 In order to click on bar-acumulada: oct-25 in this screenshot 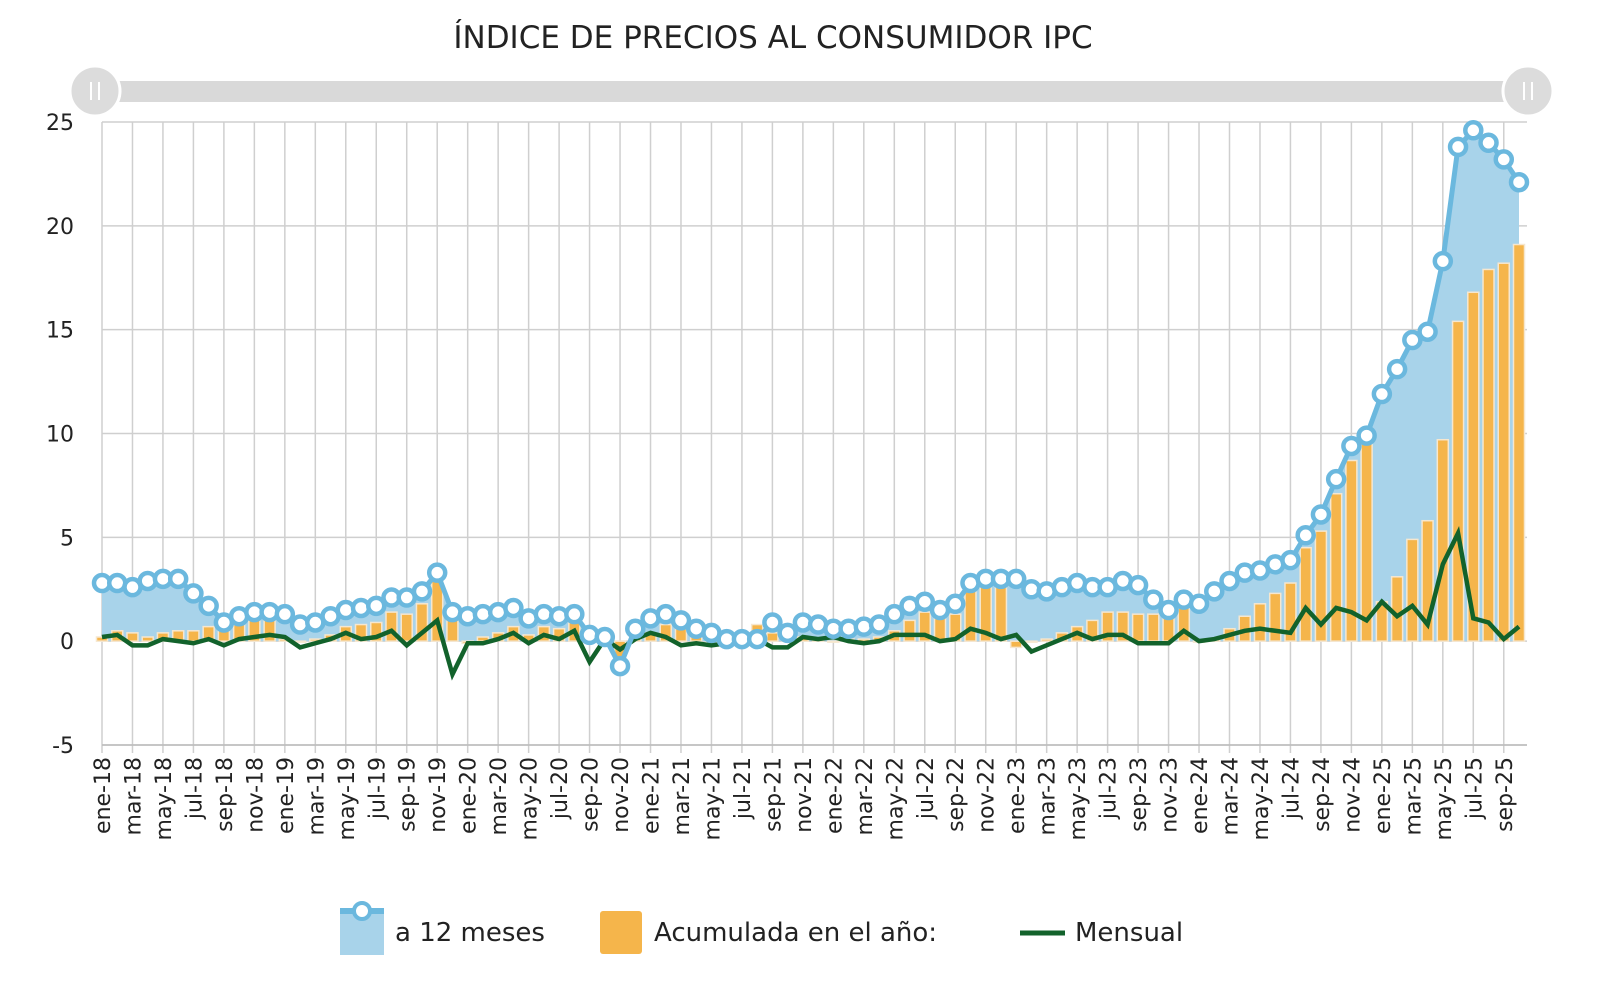, I will do `click(1519, 442)`.